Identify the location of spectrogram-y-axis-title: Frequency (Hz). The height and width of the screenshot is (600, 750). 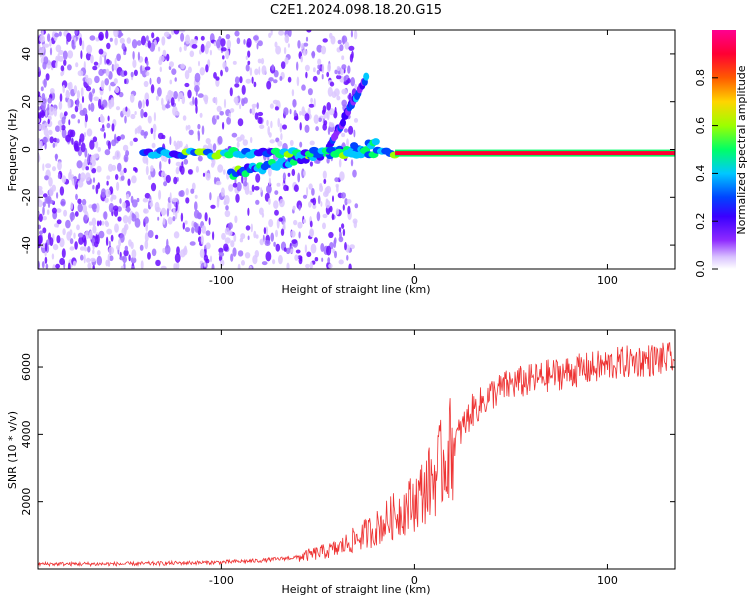
(12, 150).